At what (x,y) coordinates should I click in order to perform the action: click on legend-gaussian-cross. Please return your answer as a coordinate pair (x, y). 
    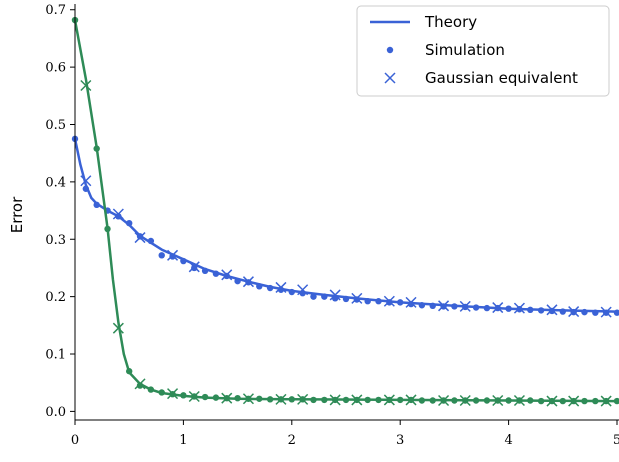
    Looking at the image, I should click on (390, 78).